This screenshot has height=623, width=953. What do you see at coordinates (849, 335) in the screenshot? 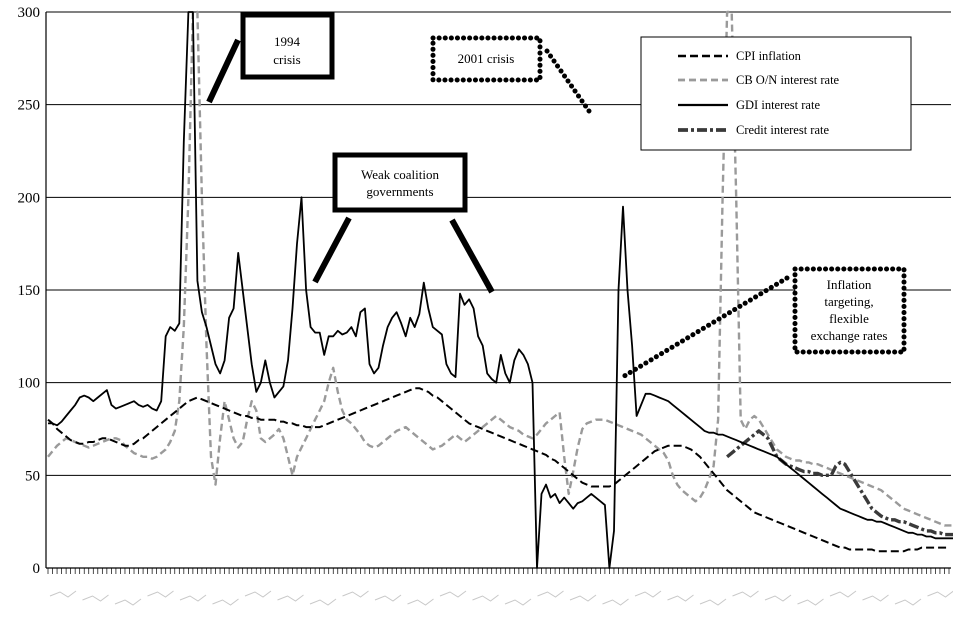
I see `annotation-text: exchange rates` at bounding box center [849, 335].